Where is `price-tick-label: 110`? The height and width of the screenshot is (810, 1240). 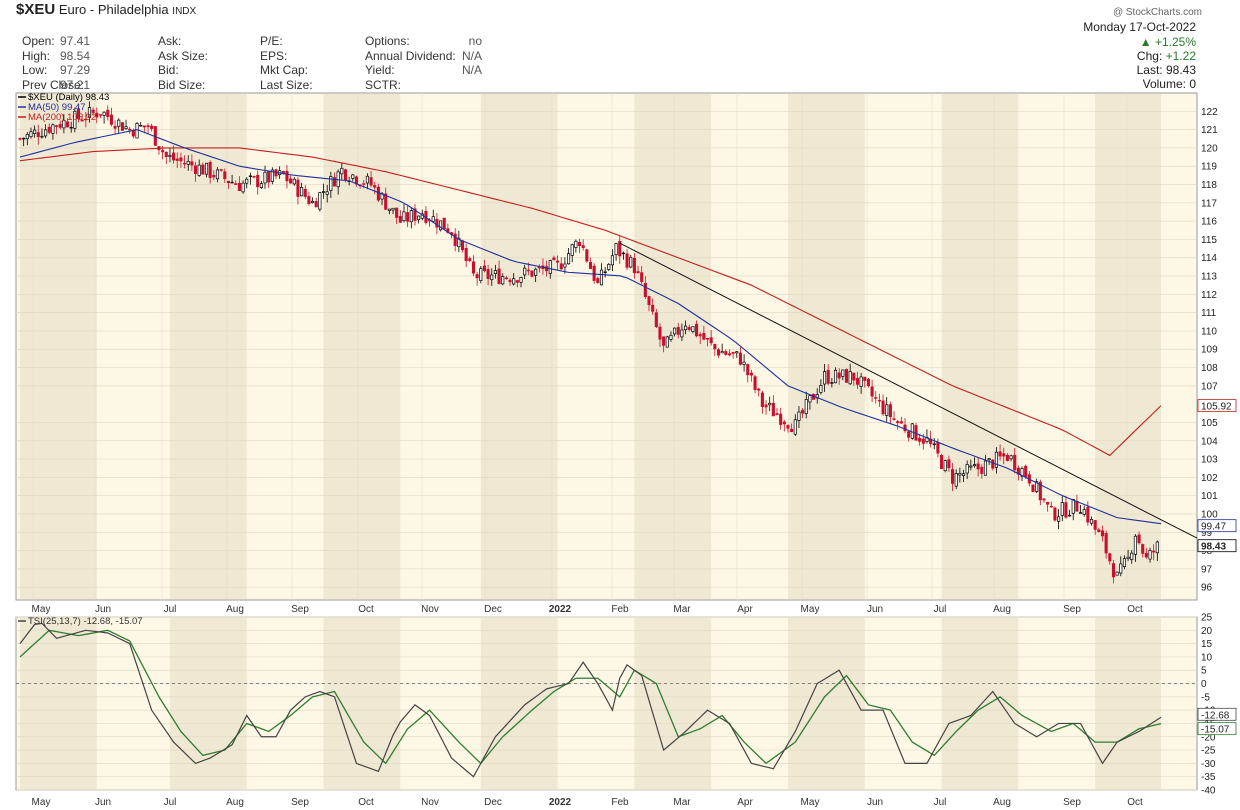
price-tick-label: 110 is located at coordinates (1209, 331).